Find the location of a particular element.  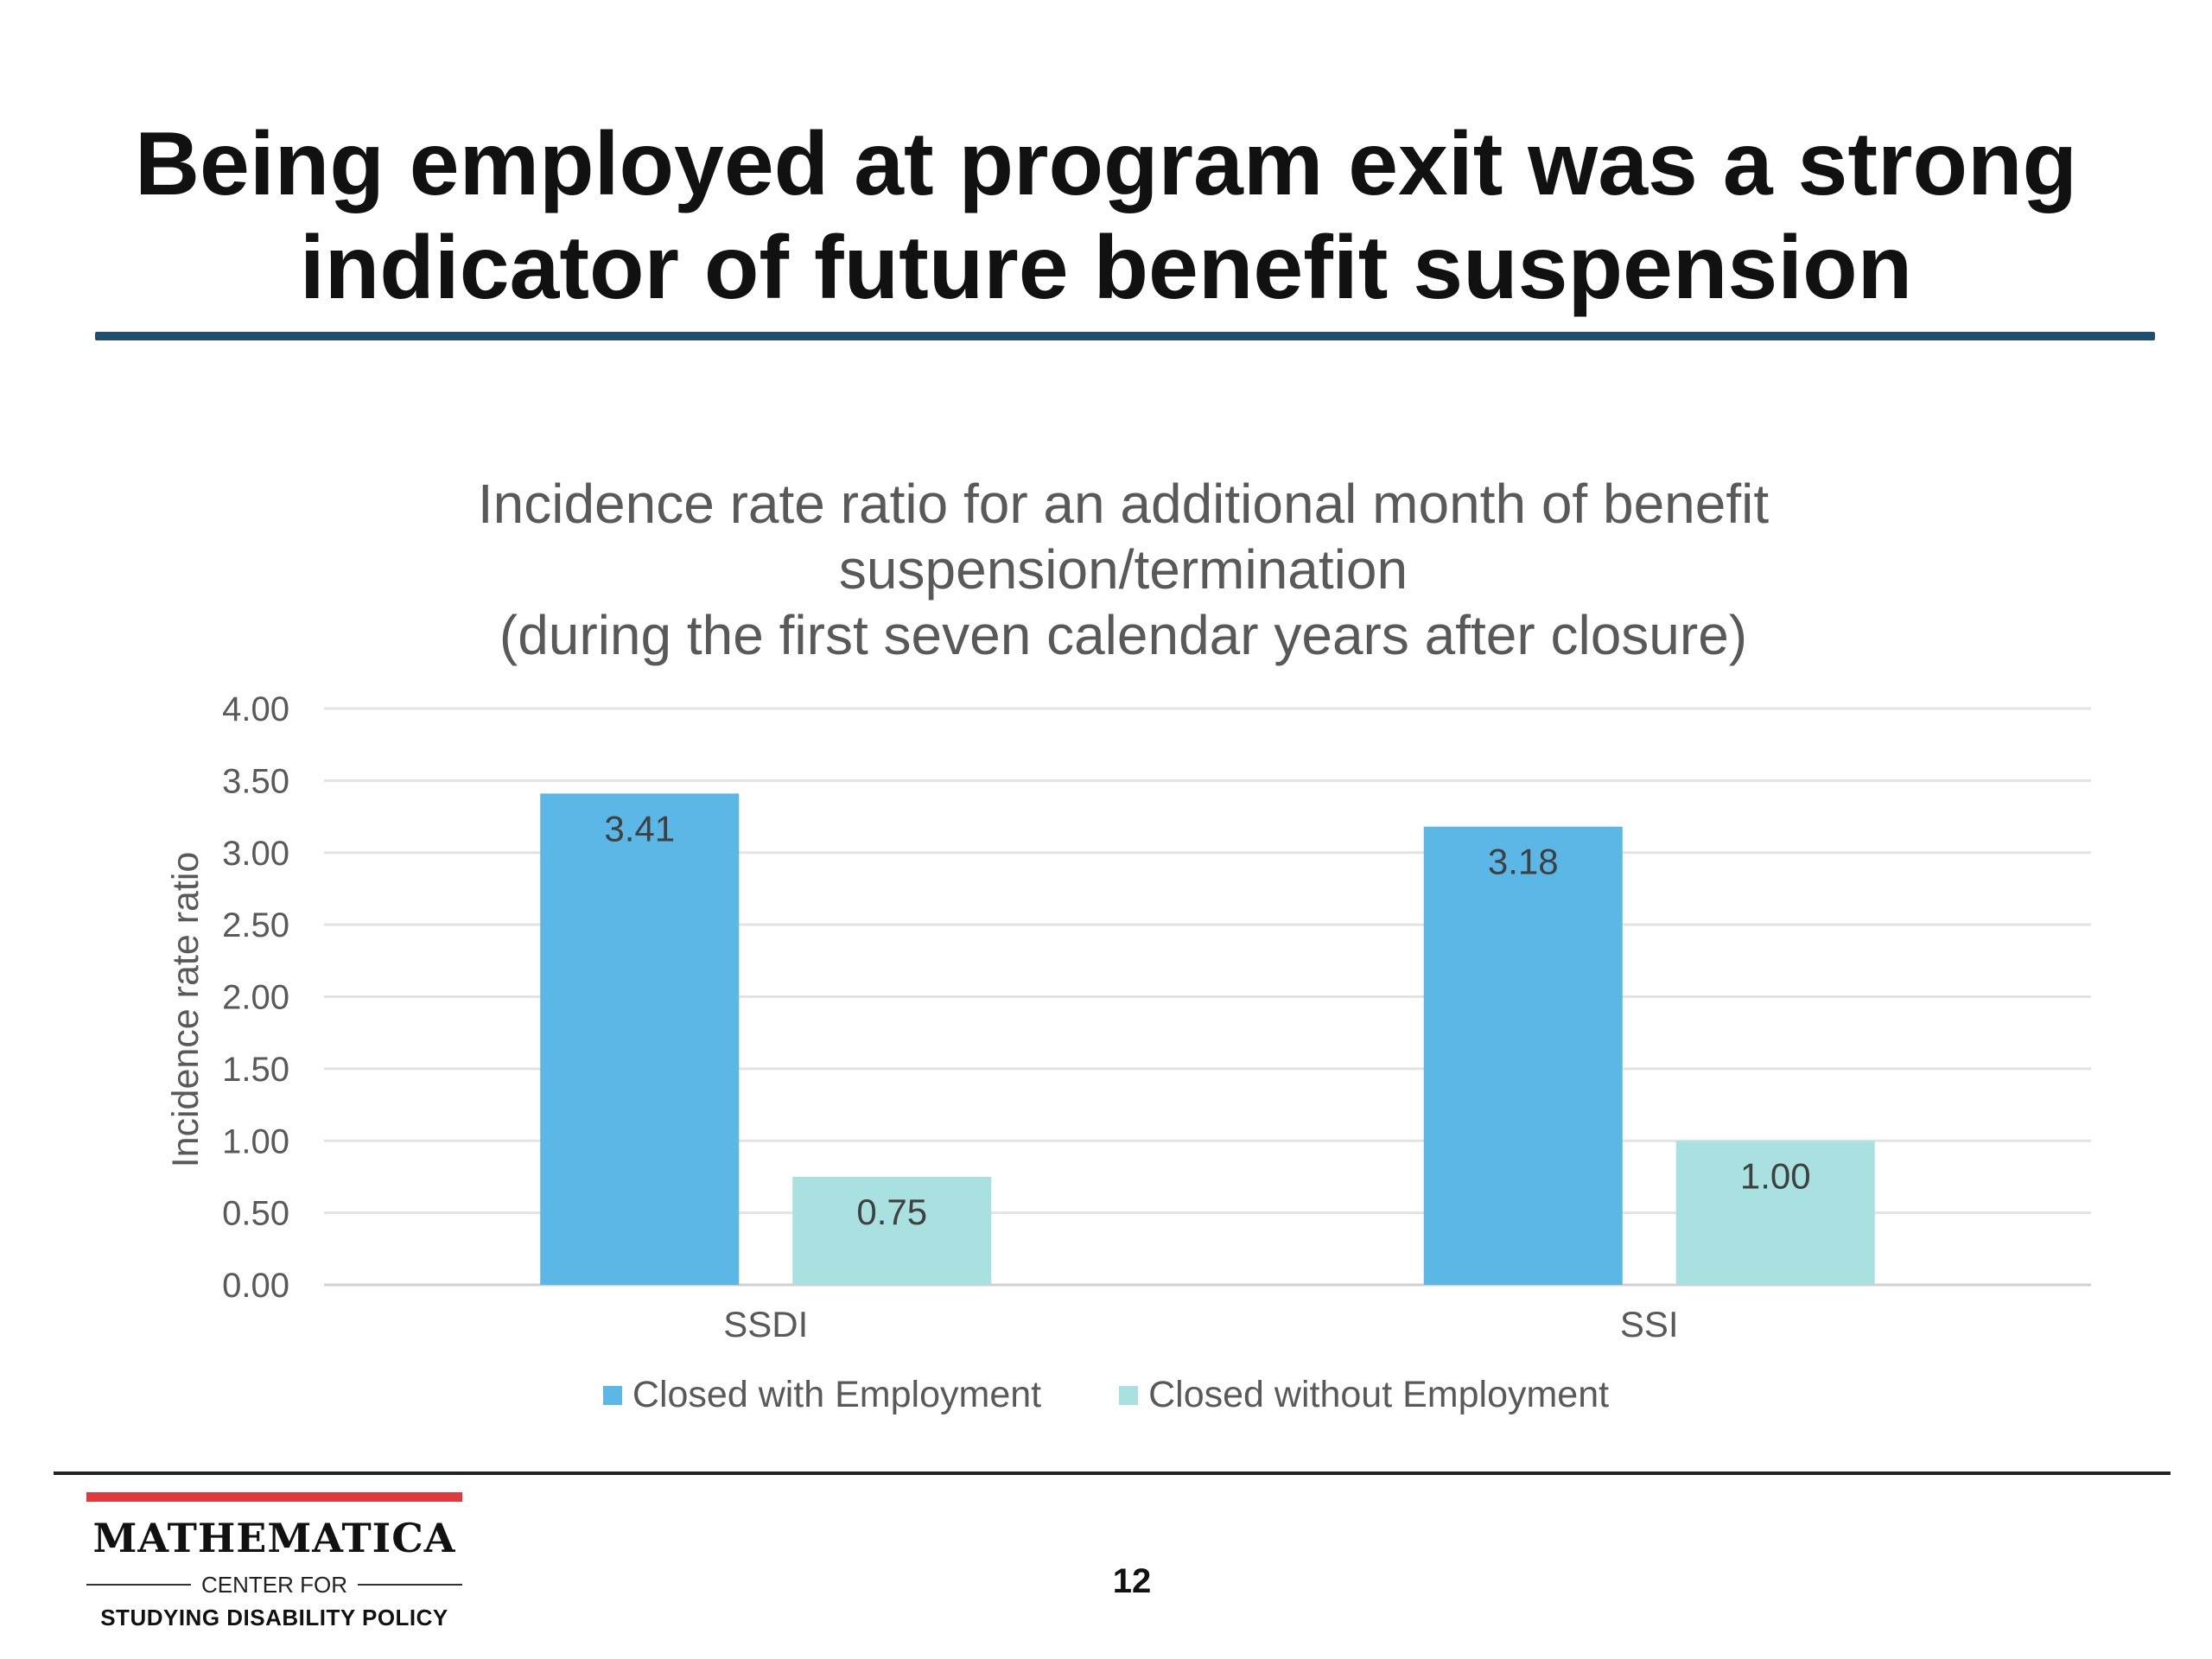

footer-divider is located at coordinates (1112, 1473).